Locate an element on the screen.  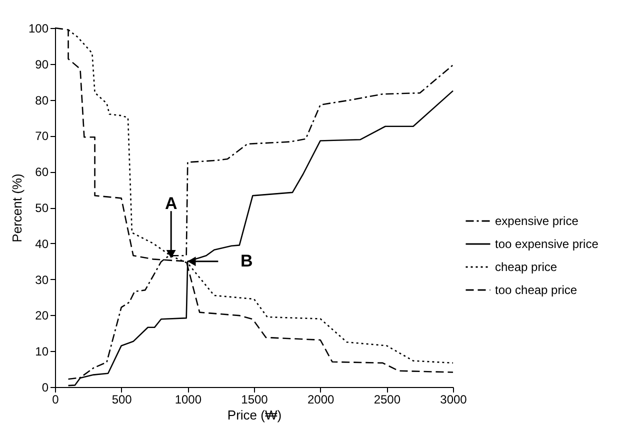
y-tick-label: 0 is located at coordinates (45, 387).